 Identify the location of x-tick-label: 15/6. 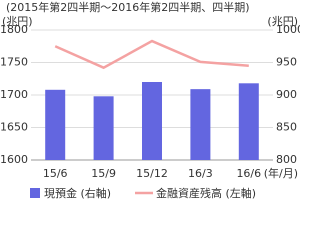
(55, 173).